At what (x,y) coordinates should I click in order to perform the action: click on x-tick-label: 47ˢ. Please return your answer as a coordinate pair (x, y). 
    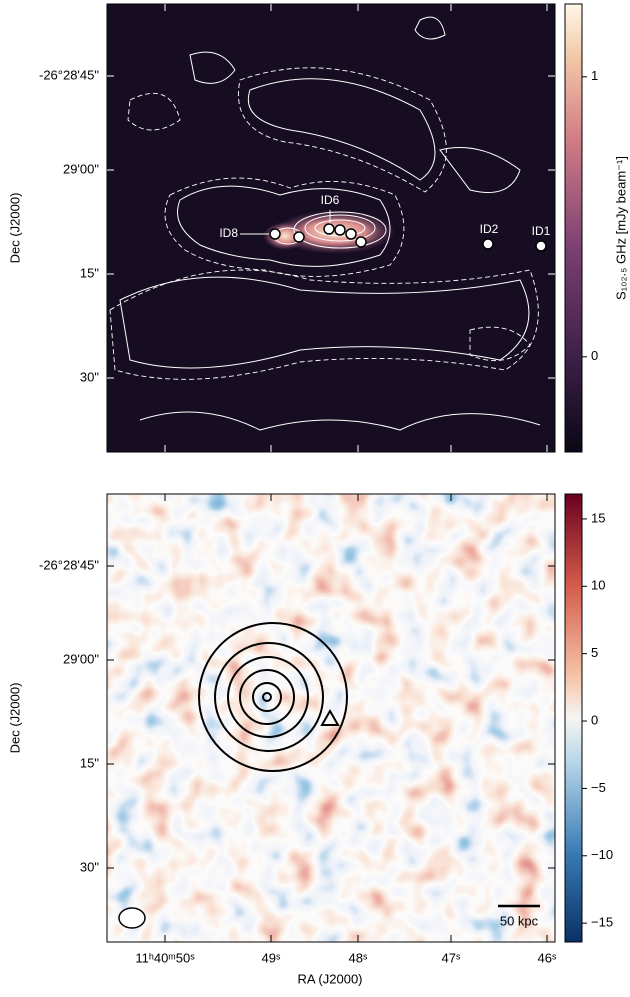
    Looking at the image, I should click on (451, 957).